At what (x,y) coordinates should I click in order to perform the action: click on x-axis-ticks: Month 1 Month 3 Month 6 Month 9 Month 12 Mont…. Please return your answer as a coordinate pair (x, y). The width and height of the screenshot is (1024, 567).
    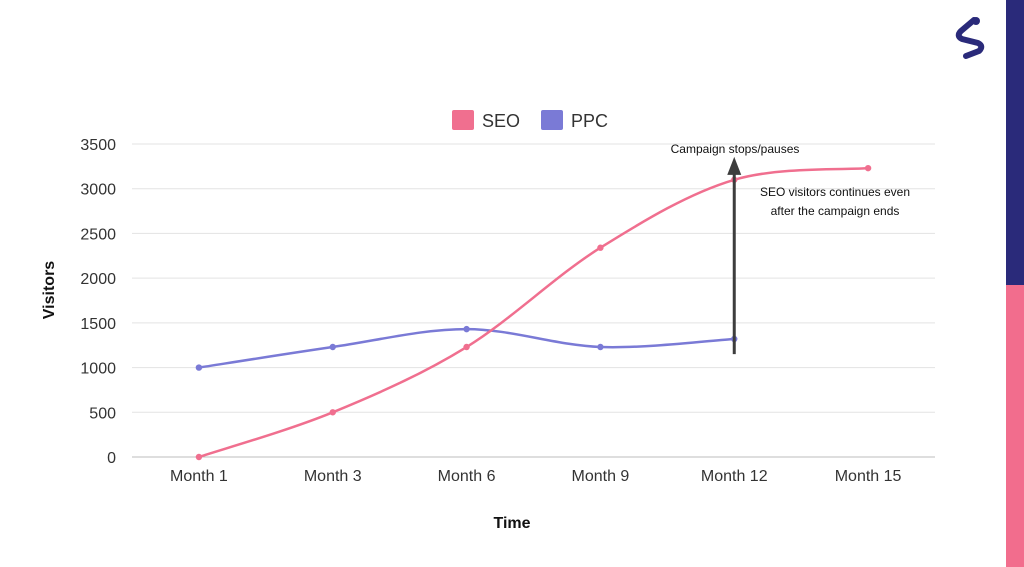
    Looking at the image, I should click on (536, 476).